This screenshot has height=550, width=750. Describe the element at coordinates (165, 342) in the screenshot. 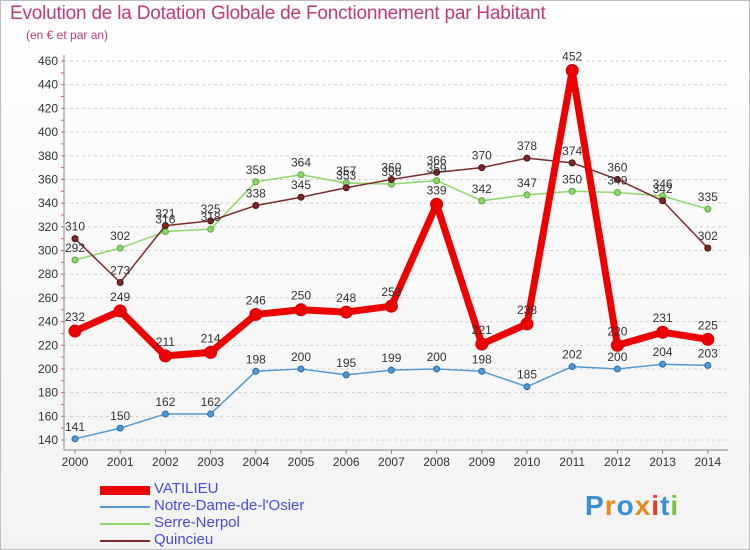

I see `data-label: 211` at that location.